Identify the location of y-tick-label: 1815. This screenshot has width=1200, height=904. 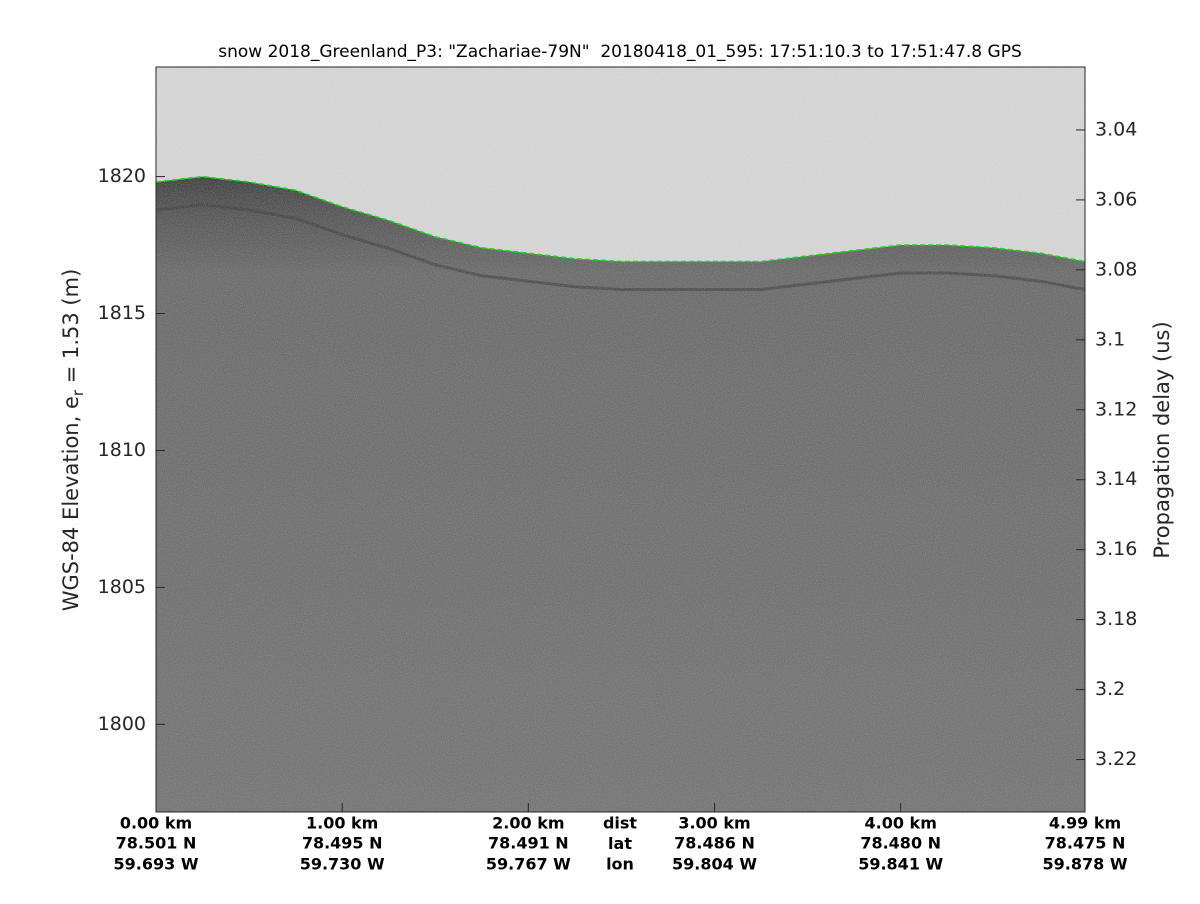
(122, 313).